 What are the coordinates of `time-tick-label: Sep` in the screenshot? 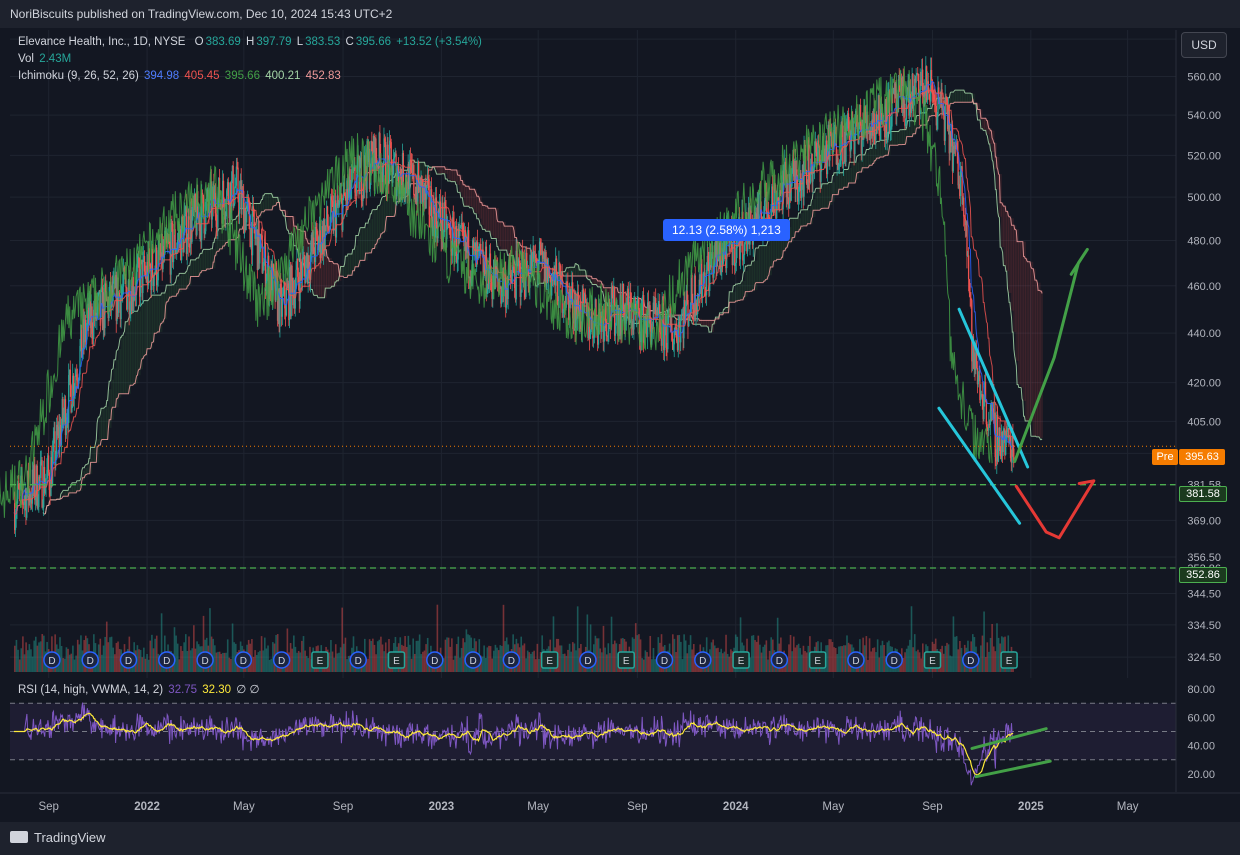 It's located at (932, 807).